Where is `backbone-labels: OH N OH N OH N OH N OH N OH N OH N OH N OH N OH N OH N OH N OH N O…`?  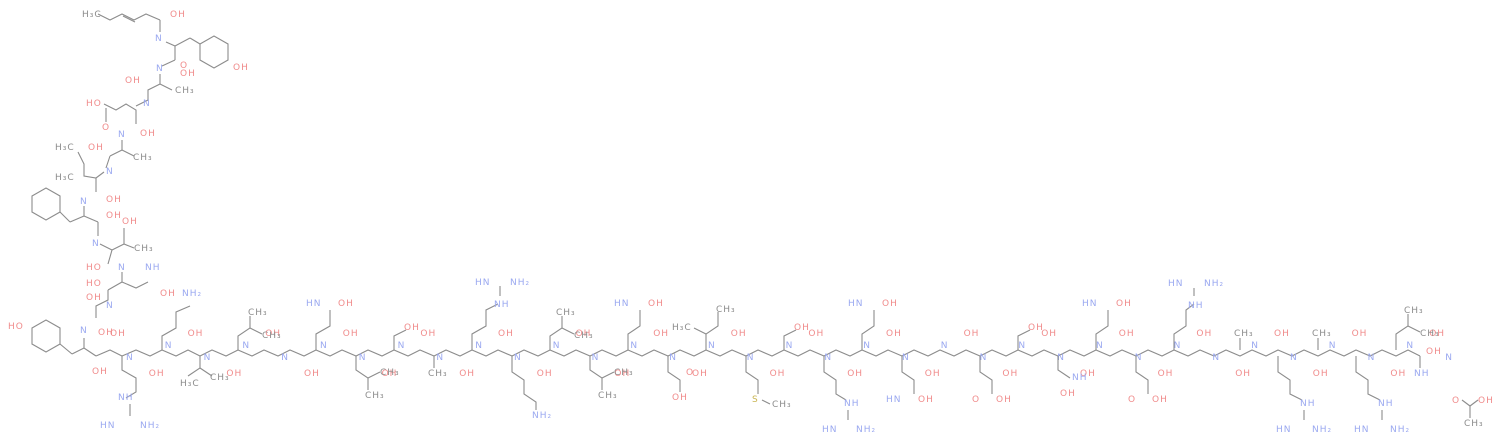 backbone-labels: OH N OH N OH N OH N OH N OH N OH N OH N OH N OH N OH N OH N OH N O… is located at coordinates (781, 354).